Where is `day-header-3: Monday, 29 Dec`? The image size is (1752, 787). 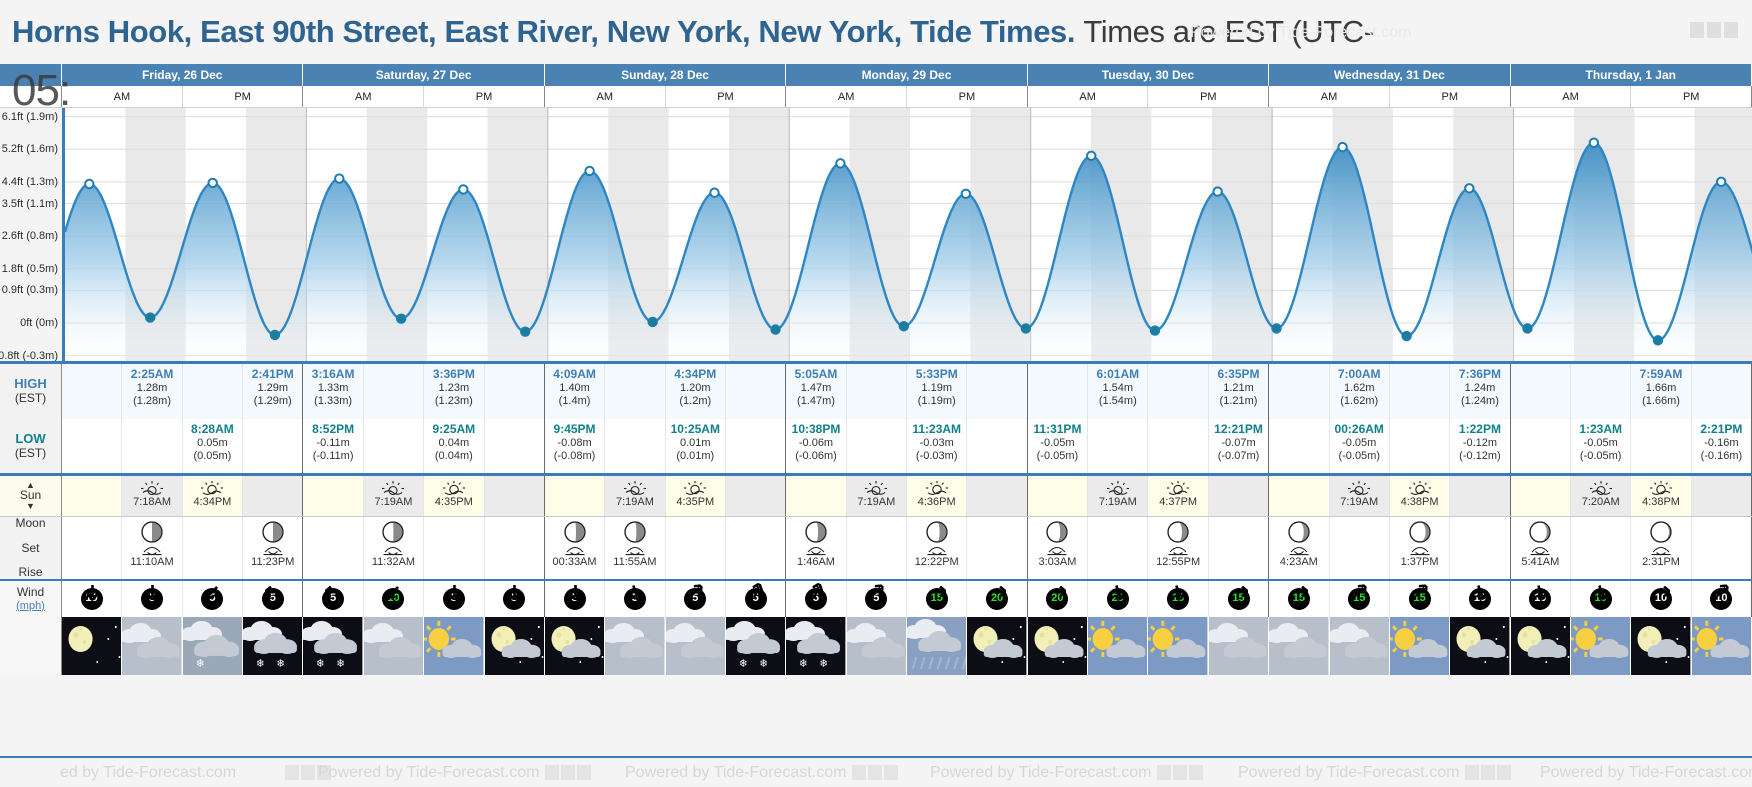 day-header-3: Monday, 29 Dec is located at coordinates (907, 75).